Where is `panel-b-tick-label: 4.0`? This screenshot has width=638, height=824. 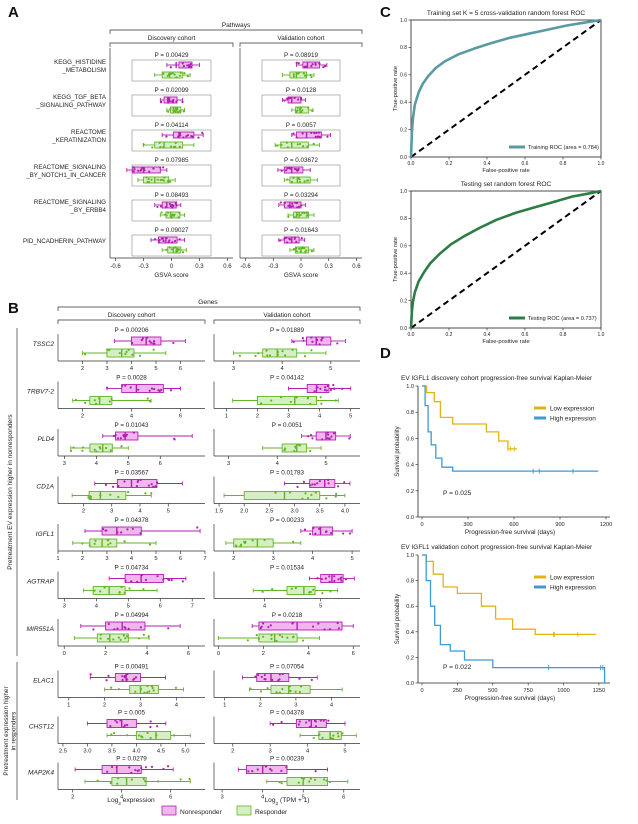
panel-b-tick-label: 4.0 is located at coordinates (345, 512).